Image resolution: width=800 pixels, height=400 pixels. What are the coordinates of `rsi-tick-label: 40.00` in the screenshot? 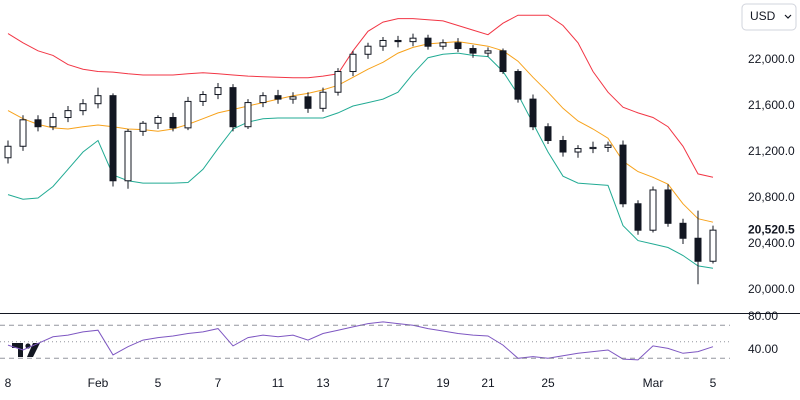 It's located at (763, 349).